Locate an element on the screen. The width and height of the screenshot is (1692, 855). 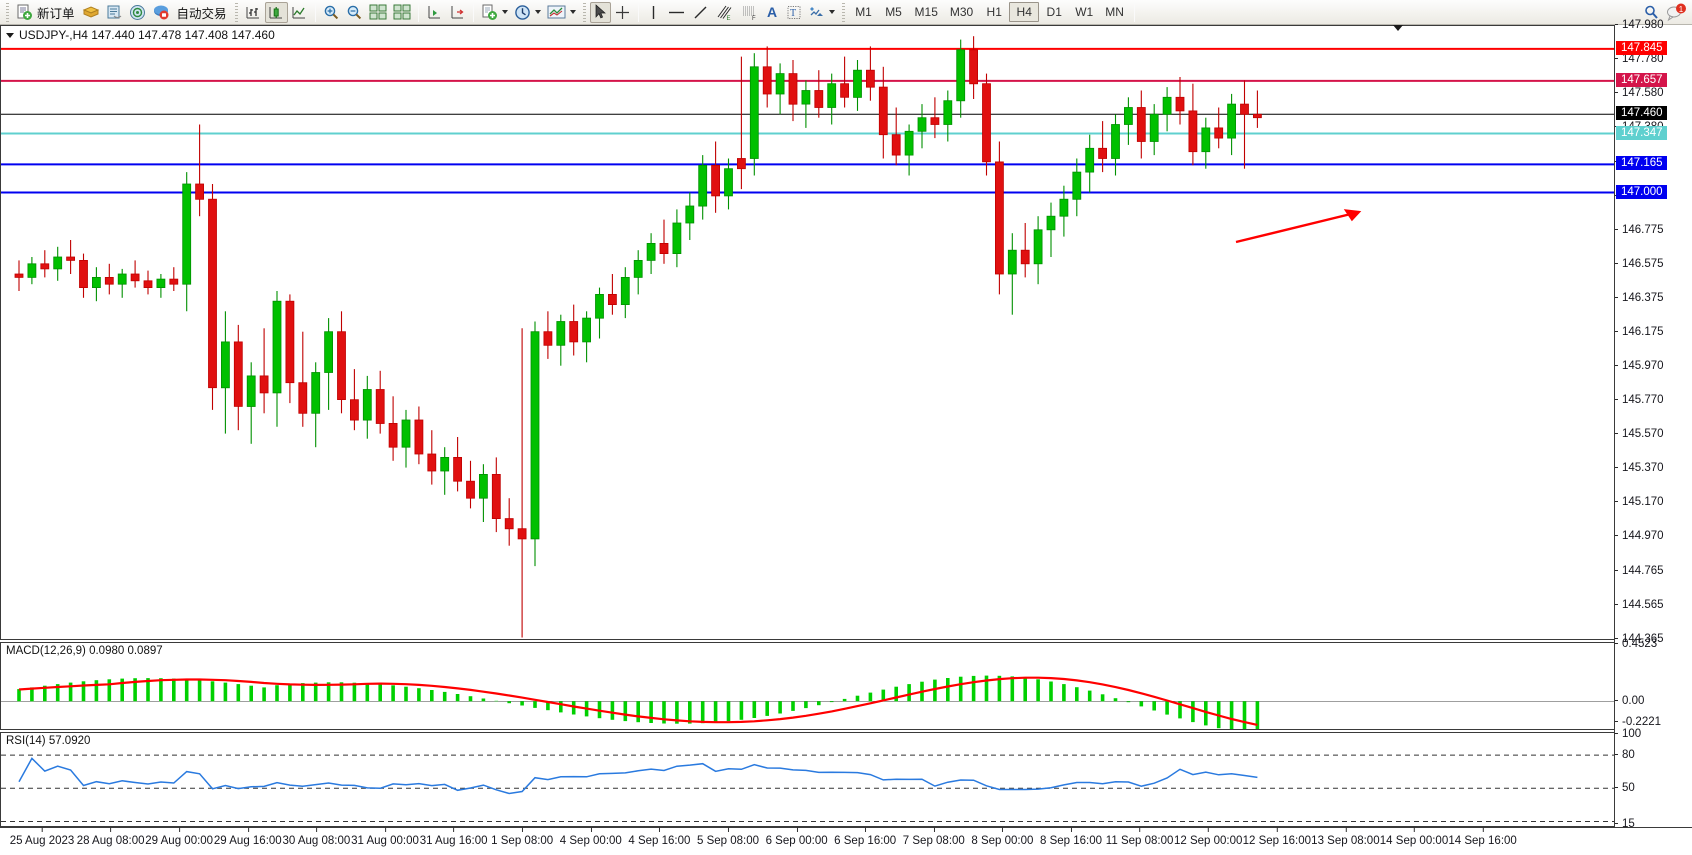
price-tick: 145.570 is located at coordinates (1639, 434).